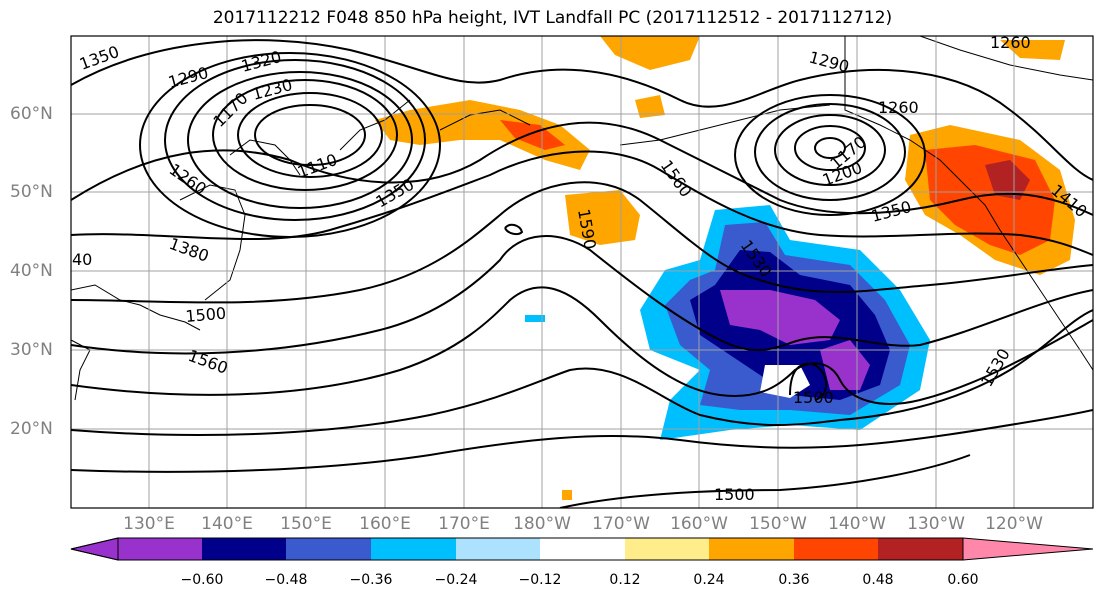 Image resolution: width=1105 pixels, height=601 pixels. Describe the element at coordinates (31, 192) in the screenshot. I see `lat-label-50n: 50°N` at that location.